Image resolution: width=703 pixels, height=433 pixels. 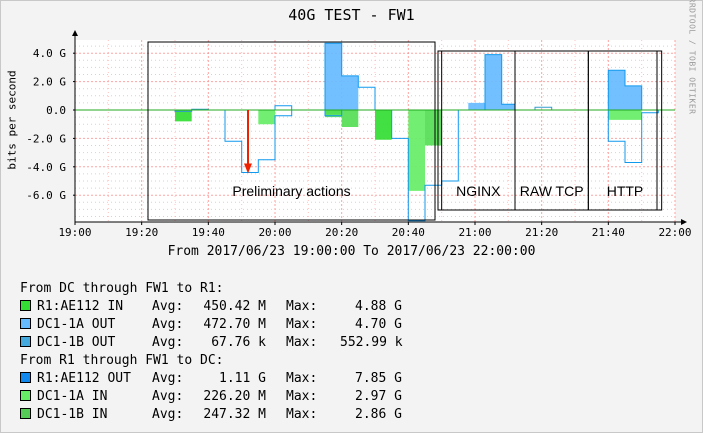 I want to click on arrow, so click(x=248, y=142).